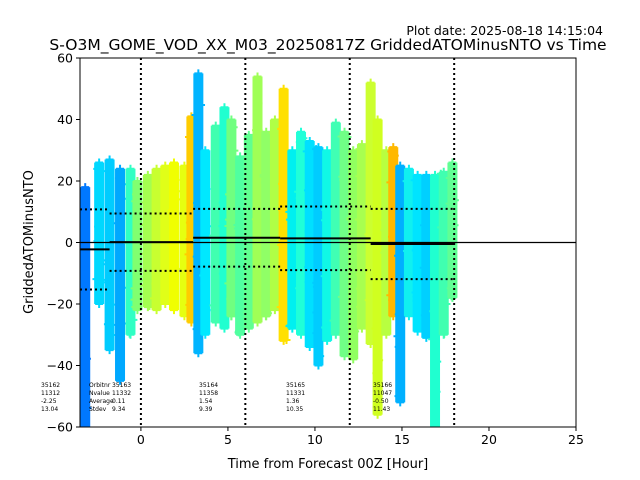 The width and height of the screenshot is (640, 480). What do you see at coordinates (60, 365) in the screenshot?
I see `y-tick-label: −40` at bounding box center [60, 365].